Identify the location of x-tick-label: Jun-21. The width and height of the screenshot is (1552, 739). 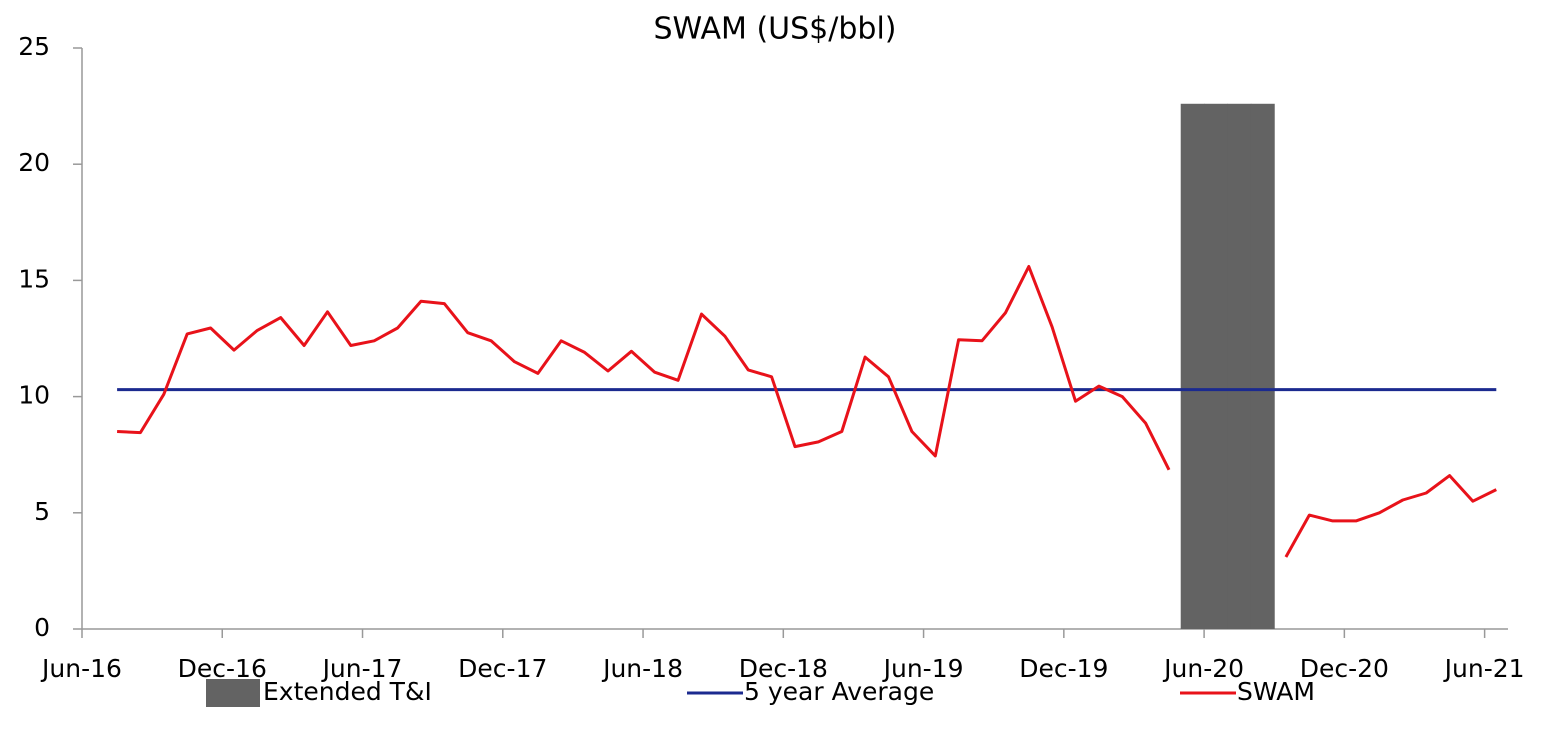
(1484, 668).